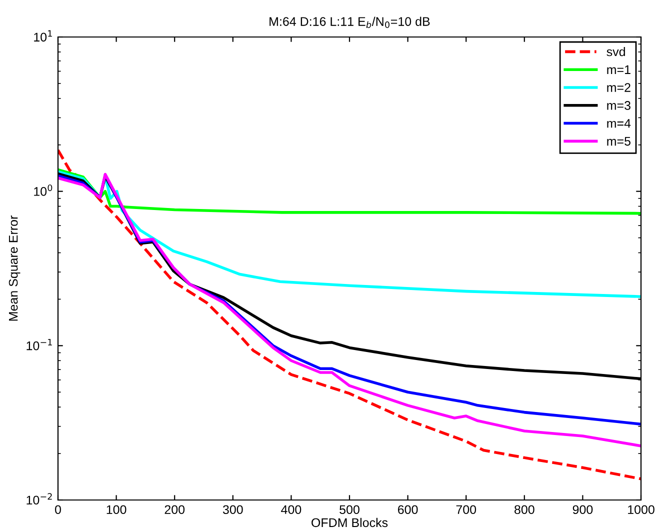 The image size is (671, 532). I want to click on legend-label: m=4, so click(619, 123).